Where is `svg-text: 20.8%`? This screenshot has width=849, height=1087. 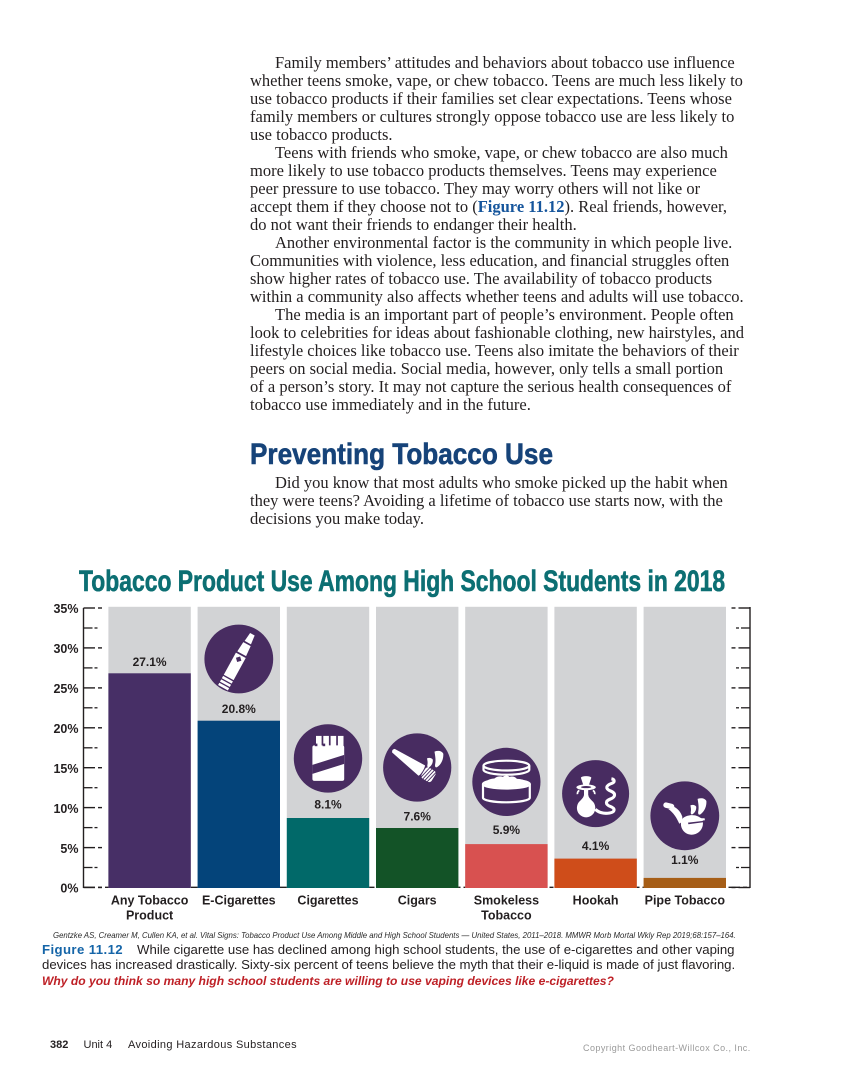
svg-text: 20.8% is located at coordinates (239, 709).